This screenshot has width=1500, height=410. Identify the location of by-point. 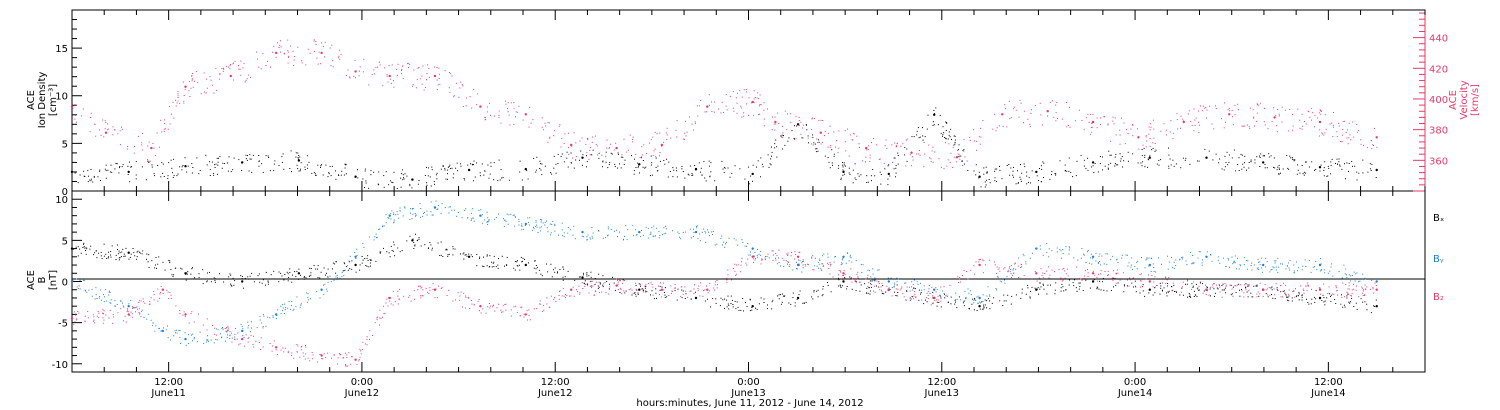
(355, 256).